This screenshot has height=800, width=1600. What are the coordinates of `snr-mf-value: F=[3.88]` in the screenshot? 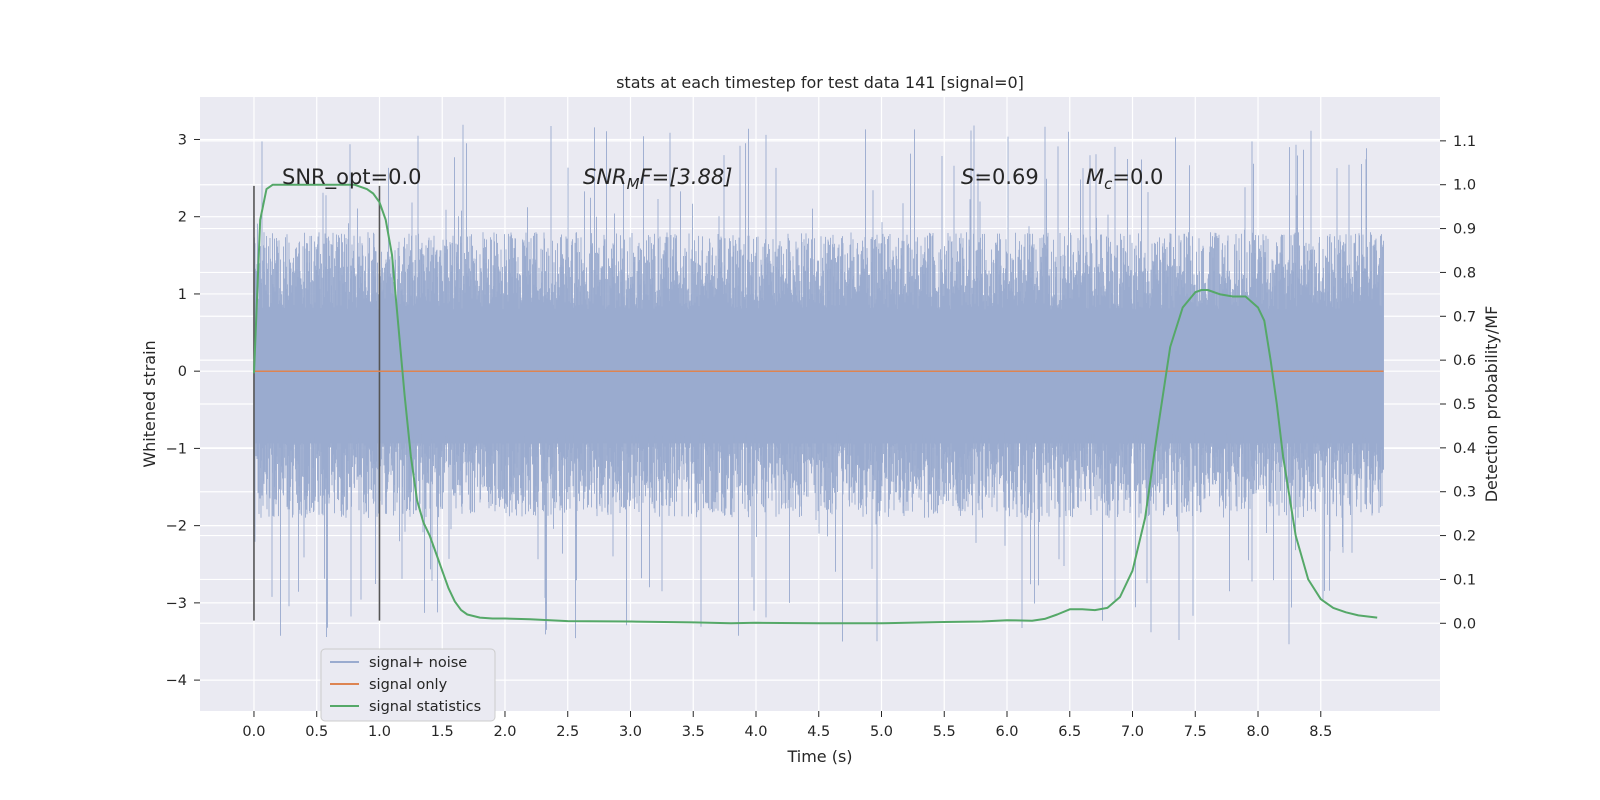 It's located at (686, 177).